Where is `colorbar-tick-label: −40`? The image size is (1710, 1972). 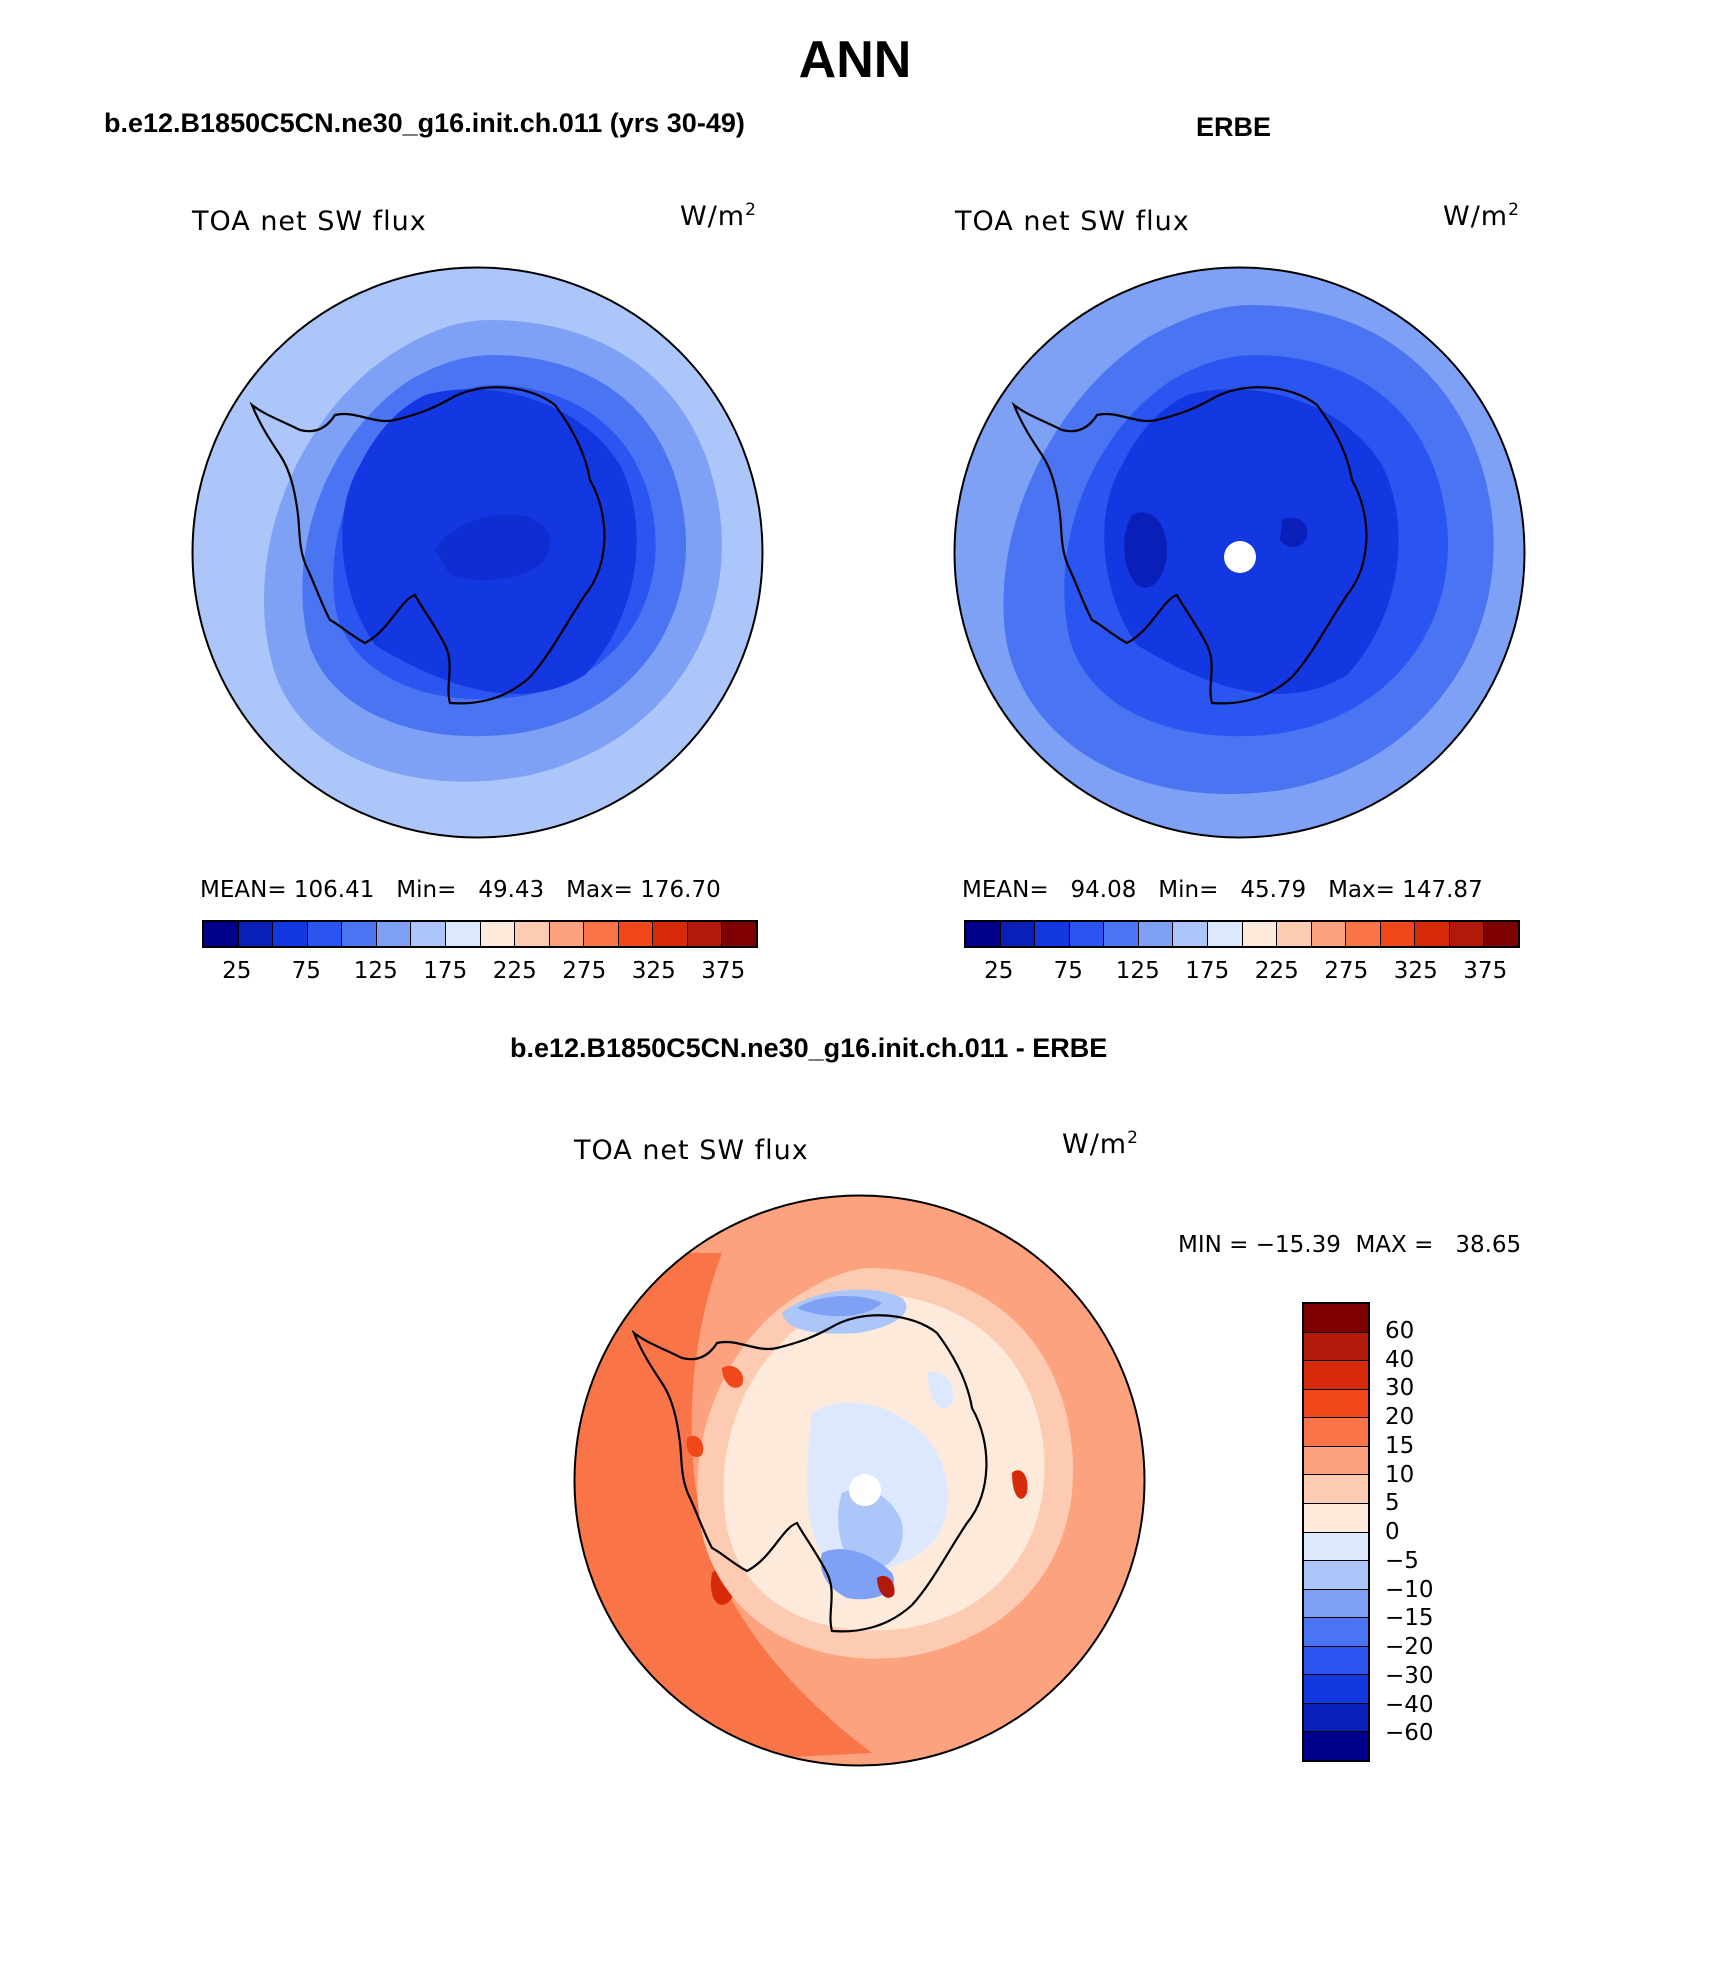
colorbar-tick-label: −40 is located at coordinates (1409, 1704).